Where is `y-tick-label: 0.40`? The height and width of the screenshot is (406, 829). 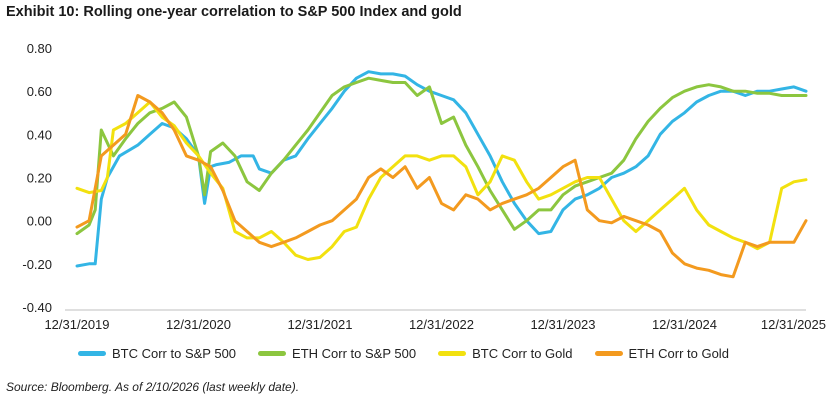
y-tick-label: 0.40 is located at coordinates (39, 134).